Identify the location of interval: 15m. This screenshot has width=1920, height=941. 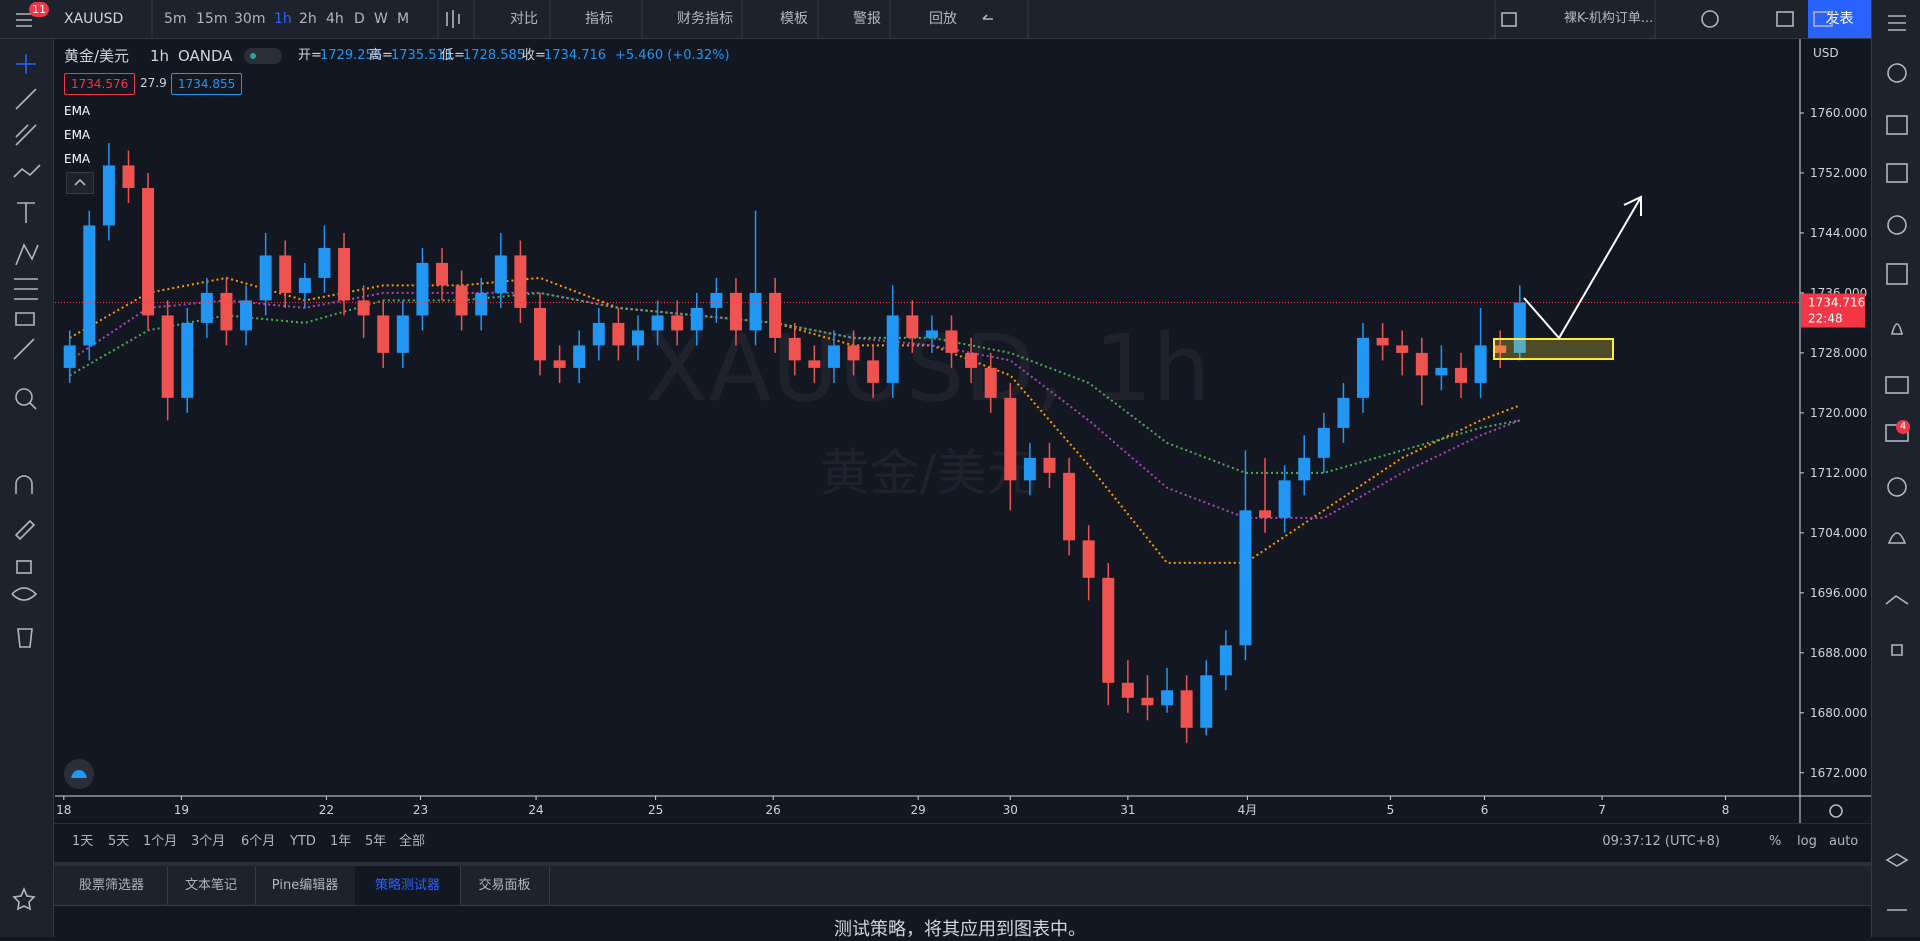
(212, 19).